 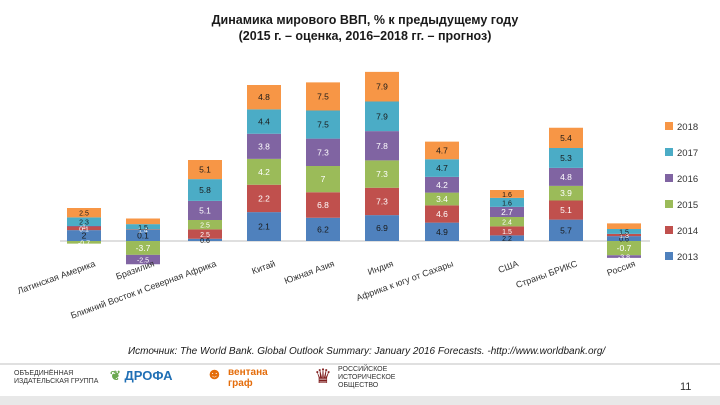 I want to click on data-label: 0.1, so click(x=84, y=229).